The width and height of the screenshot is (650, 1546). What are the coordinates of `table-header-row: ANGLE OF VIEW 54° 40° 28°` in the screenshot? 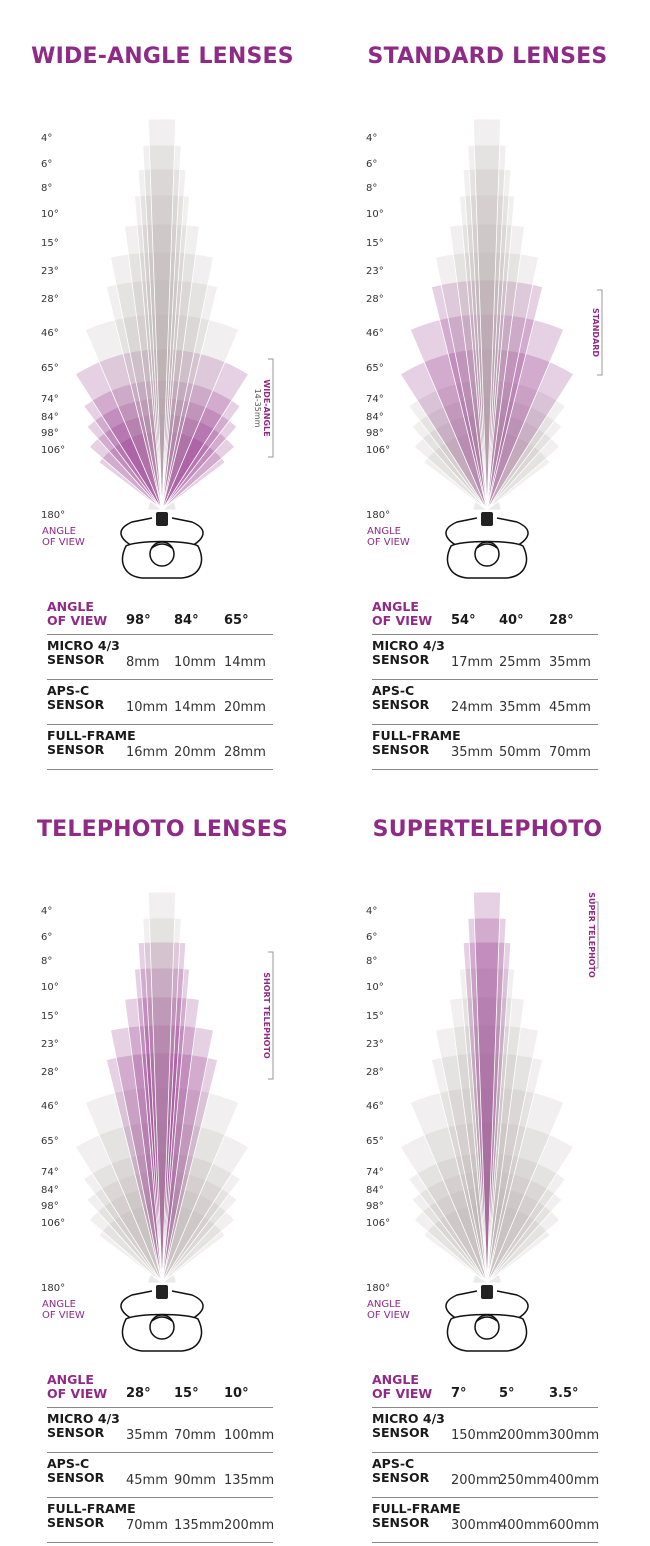 It's located at (485, 615).